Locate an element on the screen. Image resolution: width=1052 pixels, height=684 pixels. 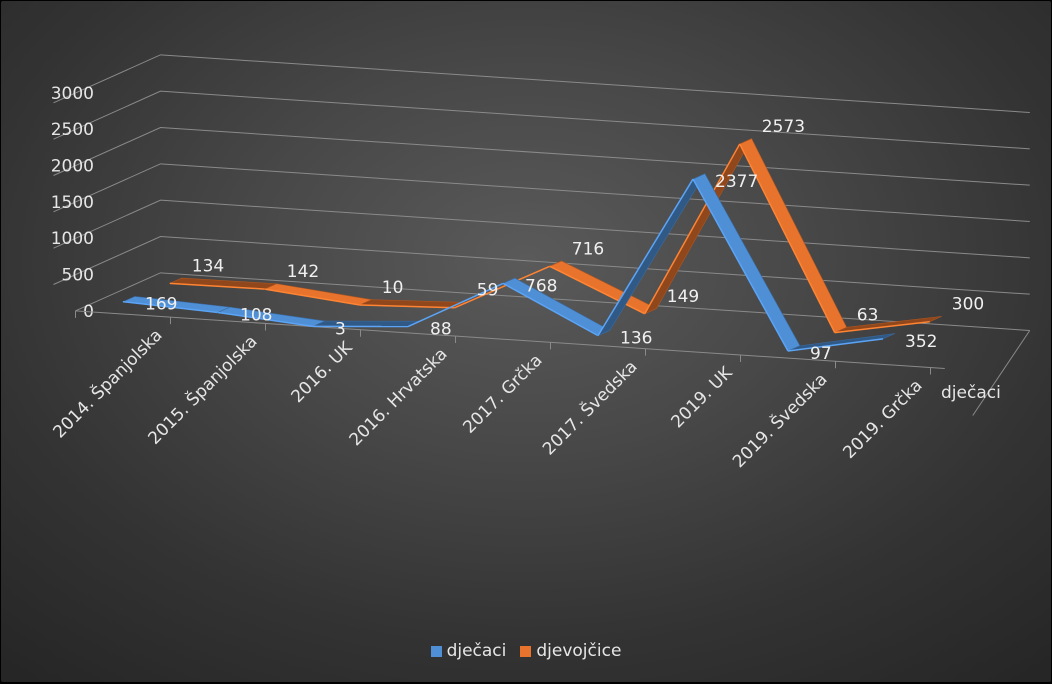
data-label: 716 is located at coordinates (588, 249).